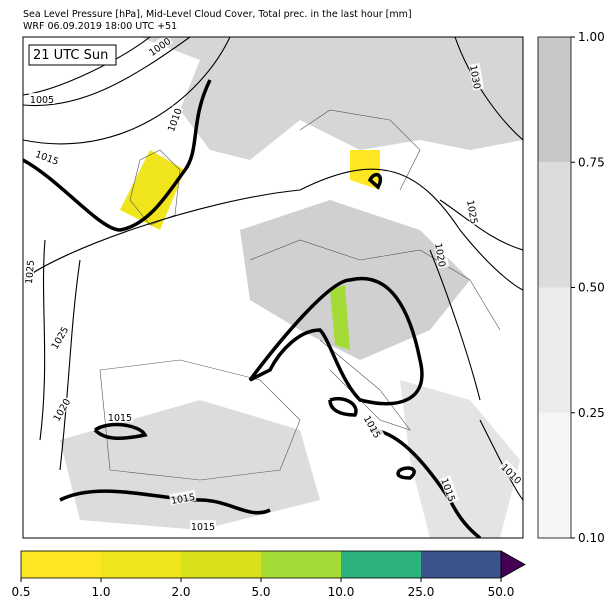 This screenshot has width=613, height=614. I want to click on colorbar-tick-label: 50.0, so click(501, 592).